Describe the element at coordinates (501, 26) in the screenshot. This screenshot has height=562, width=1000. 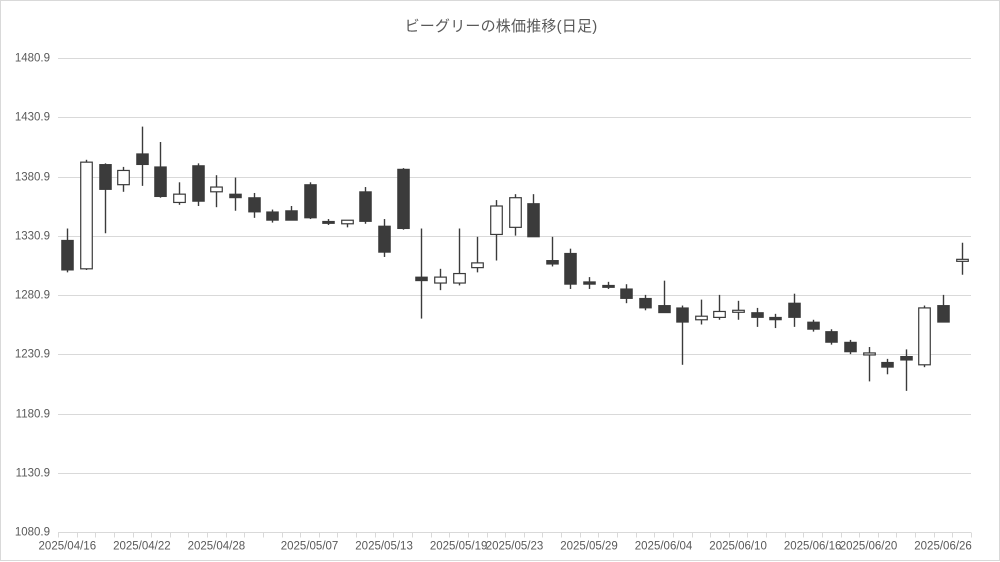
I see `page-title: ビーグリーの株価推移(日足)` at that location.